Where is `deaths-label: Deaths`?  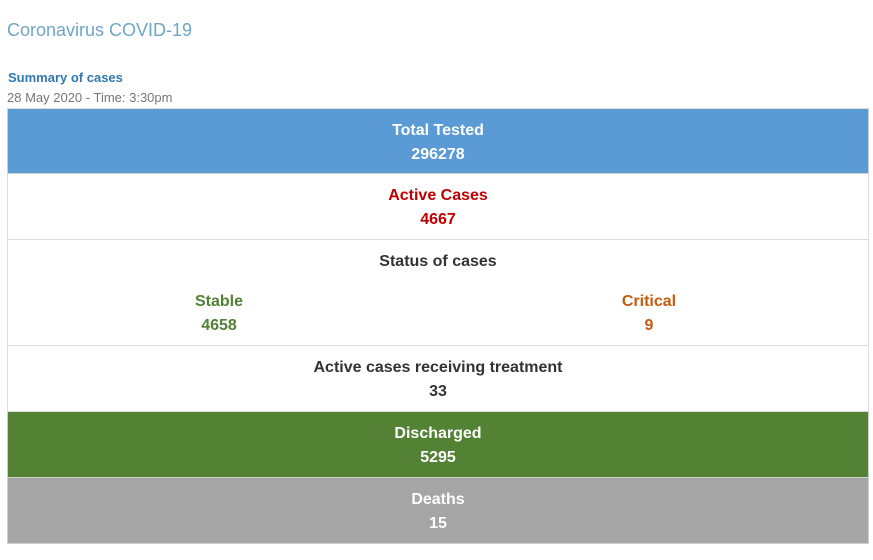 deaths-label: Deaths is located at coordinates (438, 499).